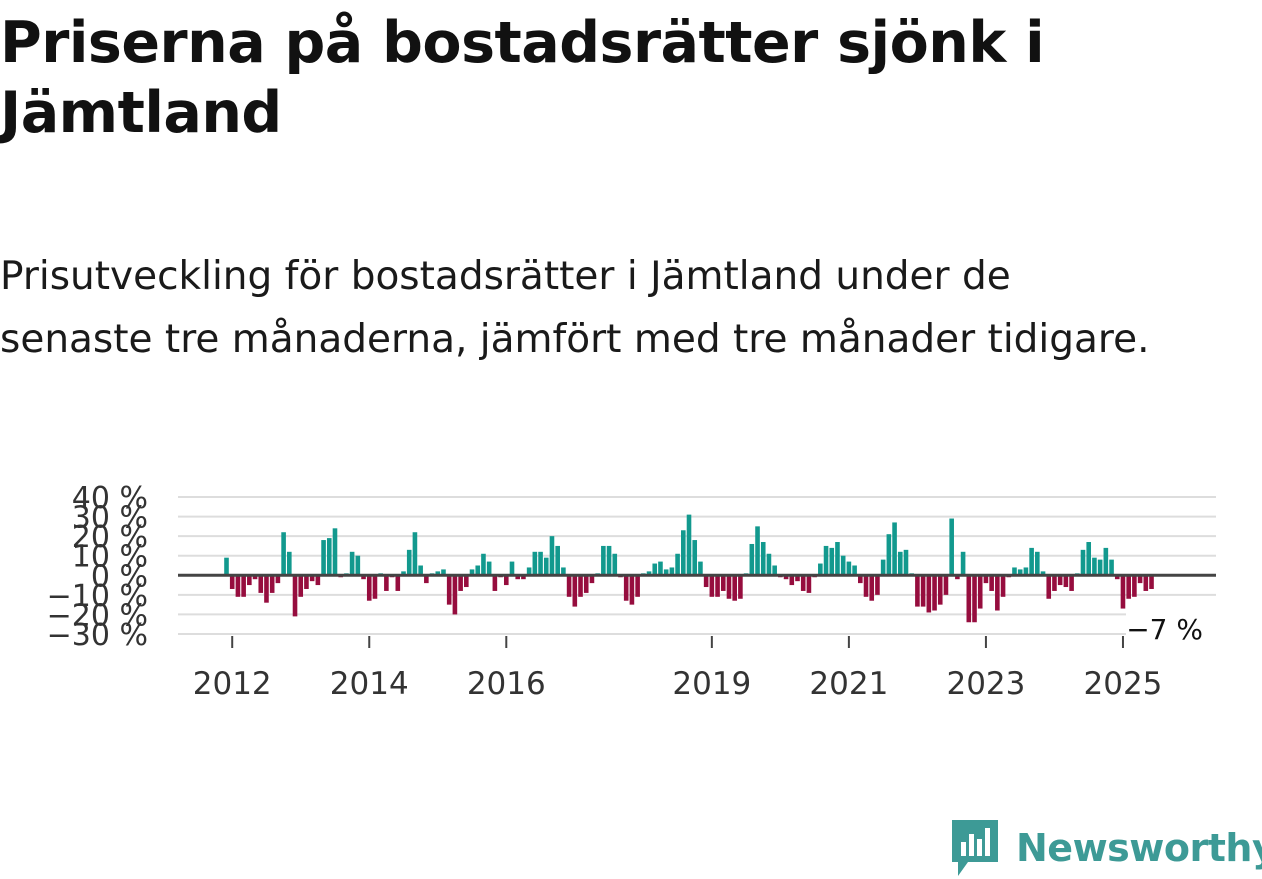  What do you see at coordinates (110, 537) in the screenshot?
I see `y-tick-label: 20 %` at bounding box center [110, 537].